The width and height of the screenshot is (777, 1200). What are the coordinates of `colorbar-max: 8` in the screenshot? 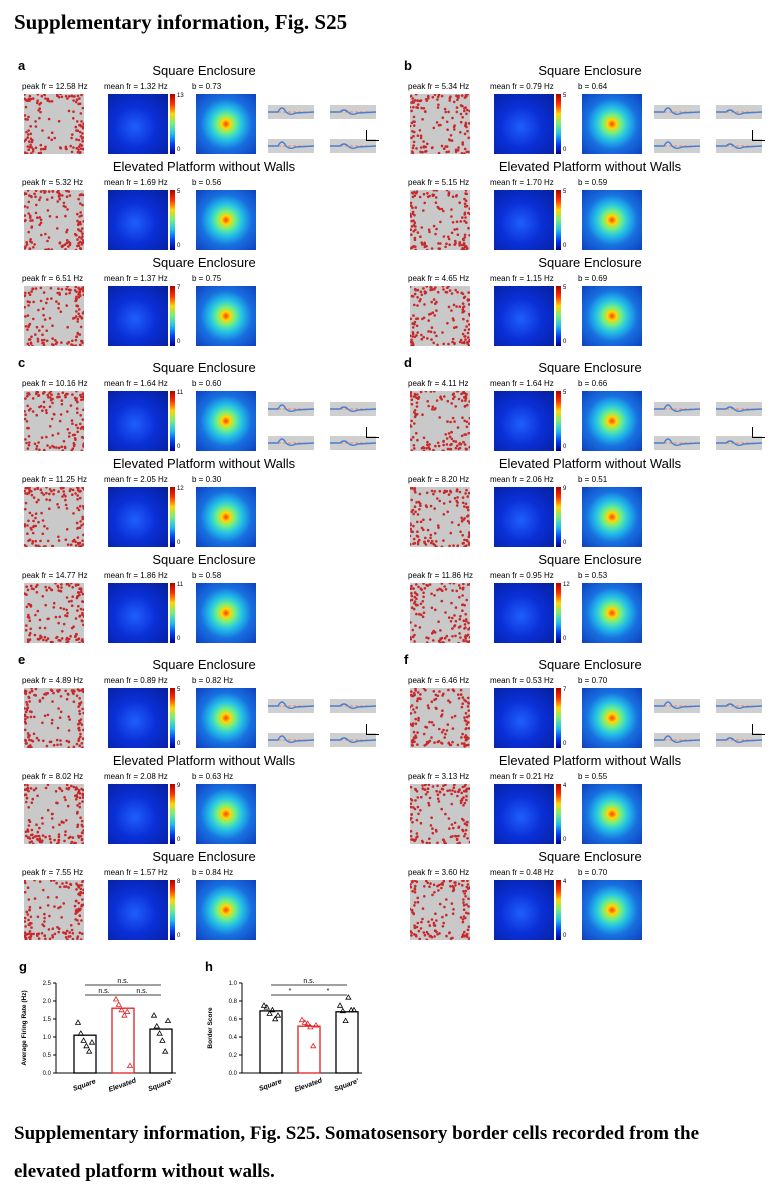 It's located at (178, 882).